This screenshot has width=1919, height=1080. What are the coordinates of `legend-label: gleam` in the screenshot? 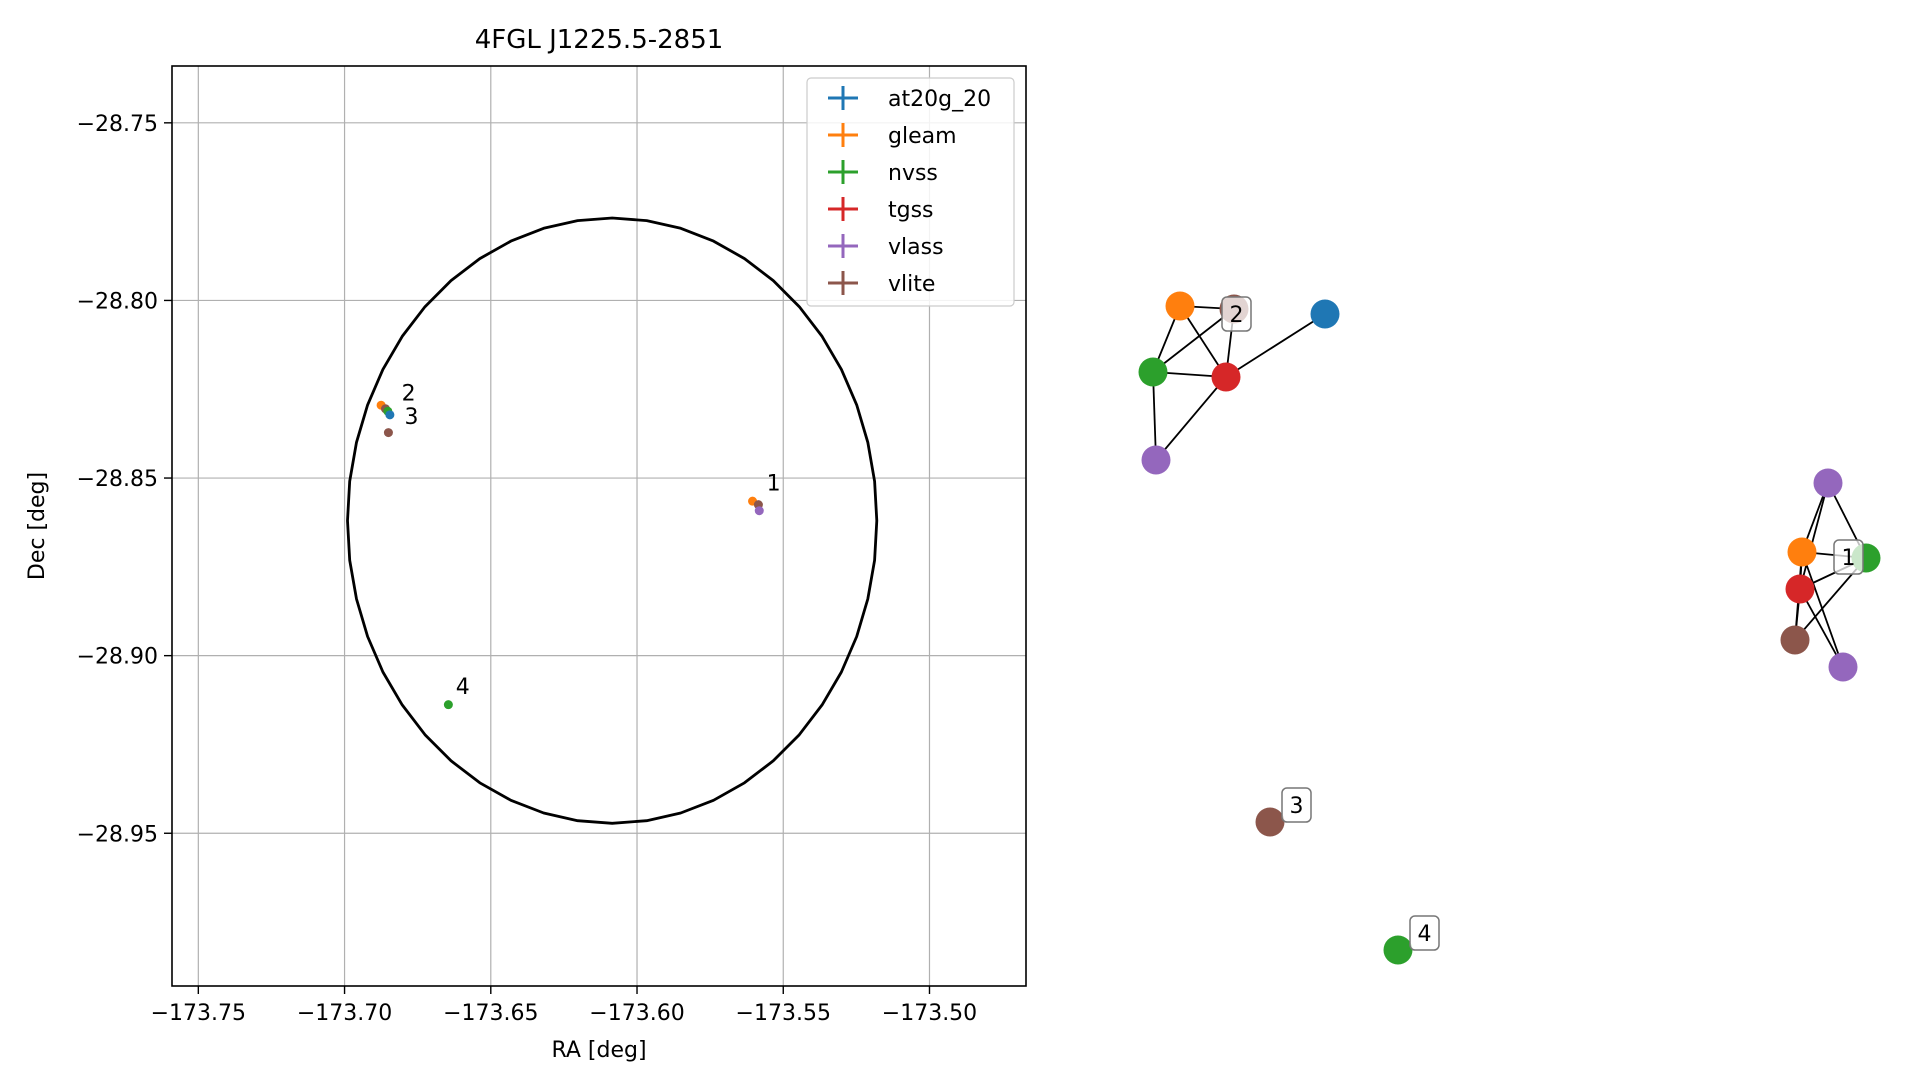 It's located at (922, 136).